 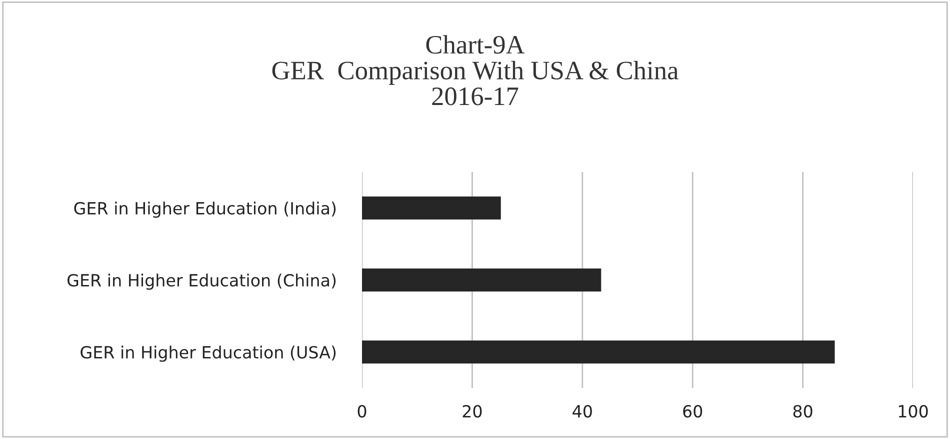 I want to click on x-tick-label: 20, so click(x=472, y=411).